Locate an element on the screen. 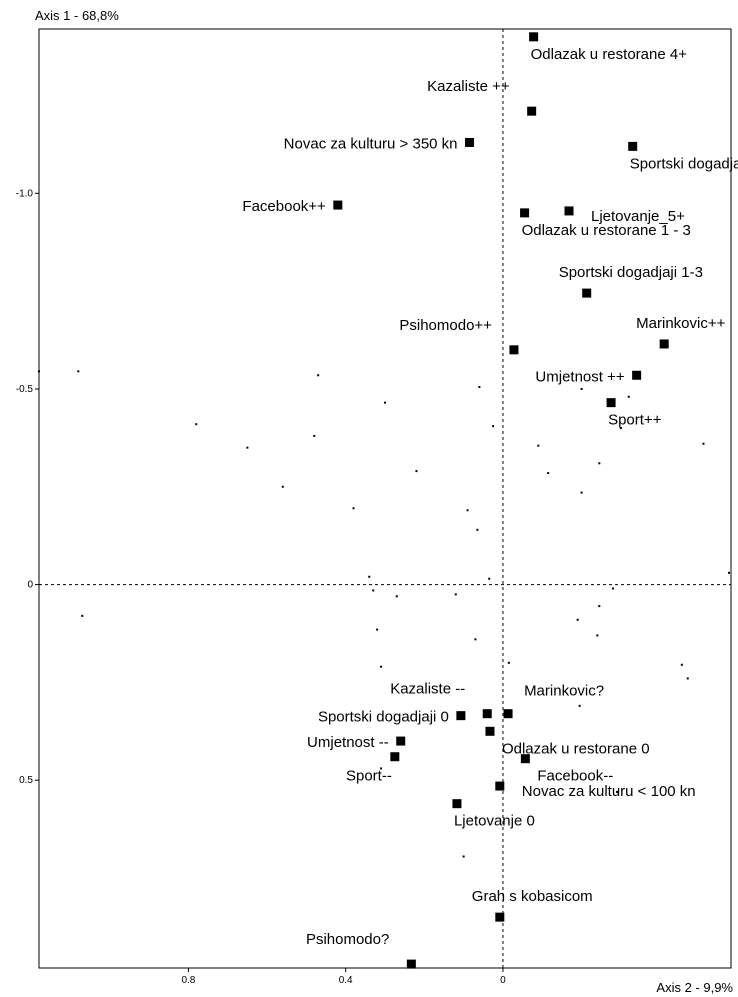 The height and width of the screenshot is (997, 738). category-label: Facebook++ is located at coordinates (284, 206).